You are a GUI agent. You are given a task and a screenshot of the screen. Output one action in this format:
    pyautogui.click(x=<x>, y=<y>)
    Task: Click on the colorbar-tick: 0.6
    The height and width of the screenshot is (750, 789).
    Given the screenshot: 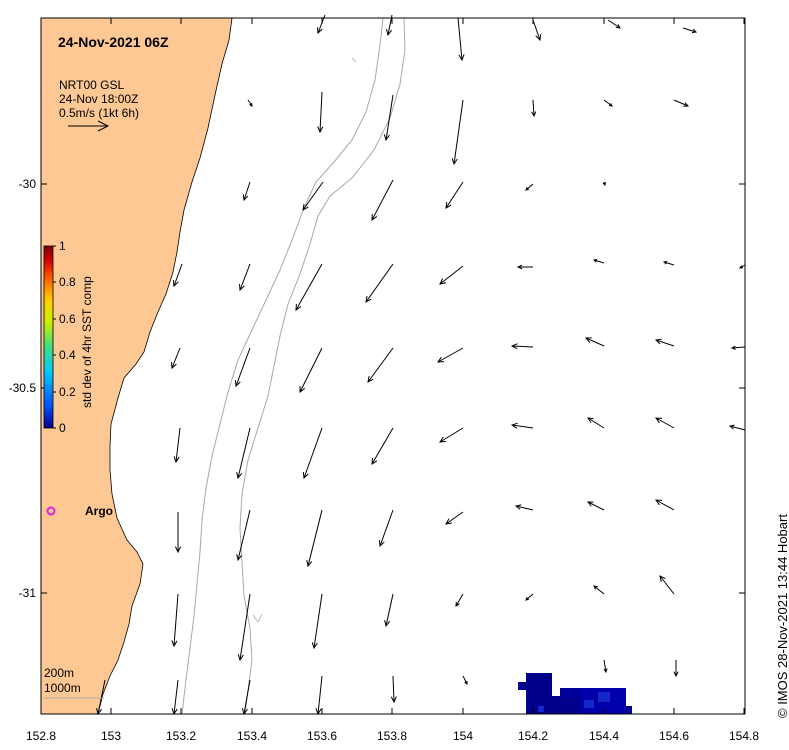 What is the action you would take?
    pyautogui.click(x=67, y=319)
    